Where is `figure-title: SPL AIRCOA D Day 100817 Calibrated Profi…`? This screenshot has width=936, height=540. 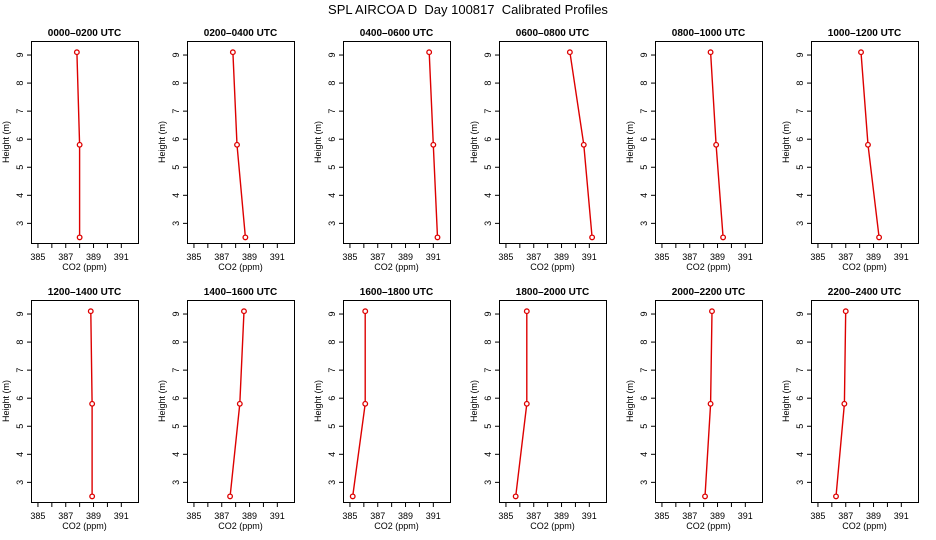 figure-title: SPL AIRCOA D Day 100817 Calibrated Profi… is located at coordinates (468, 9).